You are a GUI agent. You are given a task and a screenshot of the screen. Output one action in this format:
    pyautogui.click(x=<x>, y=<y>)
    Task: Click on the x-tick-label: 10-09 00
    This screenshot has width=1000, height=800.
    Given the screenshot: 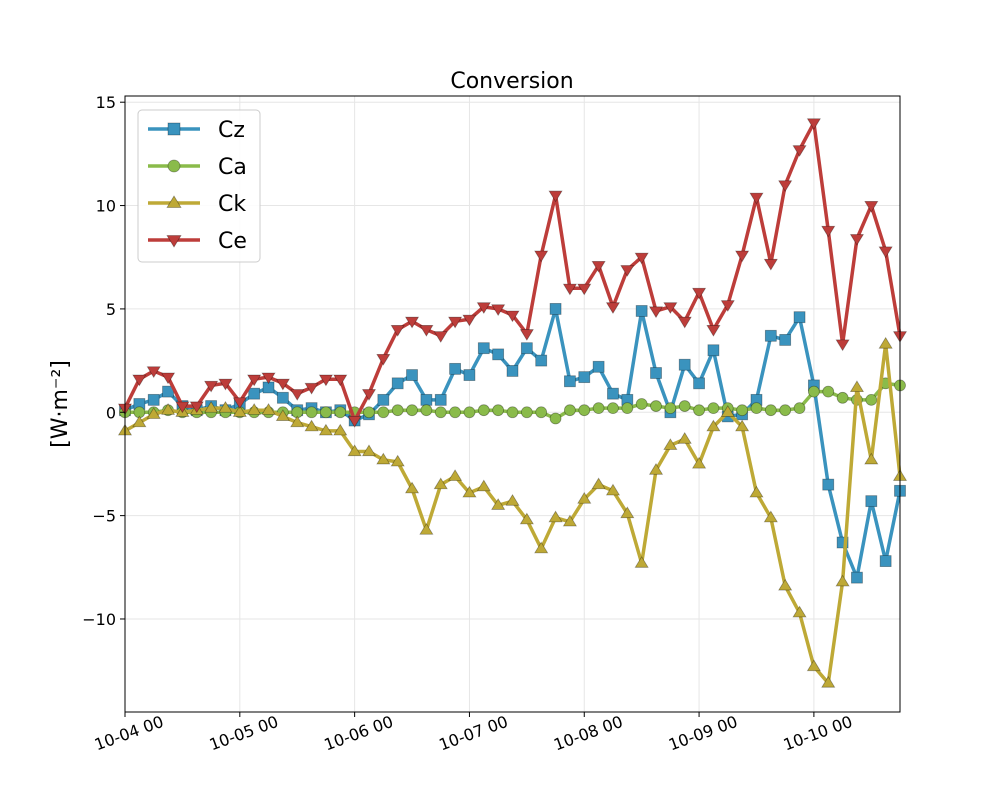 What is the action you would take?
    pyautogui.click(x=703, y=733)
    